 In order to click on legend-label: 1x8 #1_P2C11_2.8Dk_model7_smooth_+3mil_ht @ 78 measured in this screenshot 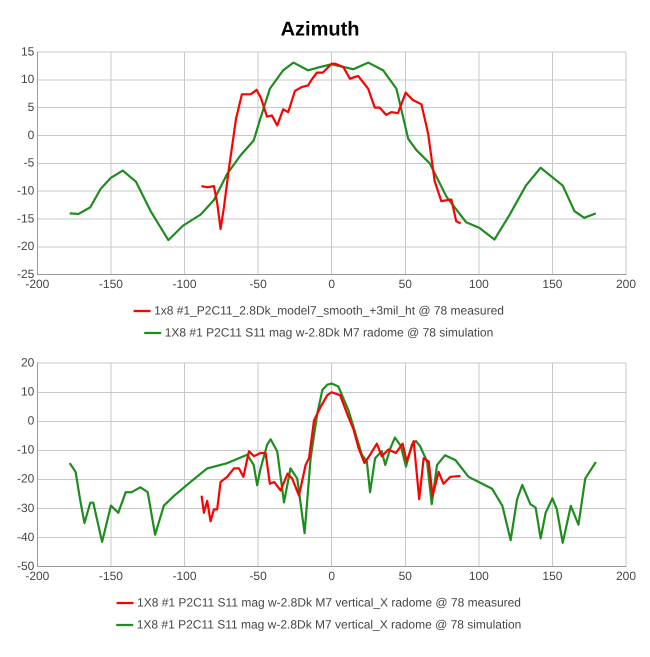, I will do `click(329, 310)`.